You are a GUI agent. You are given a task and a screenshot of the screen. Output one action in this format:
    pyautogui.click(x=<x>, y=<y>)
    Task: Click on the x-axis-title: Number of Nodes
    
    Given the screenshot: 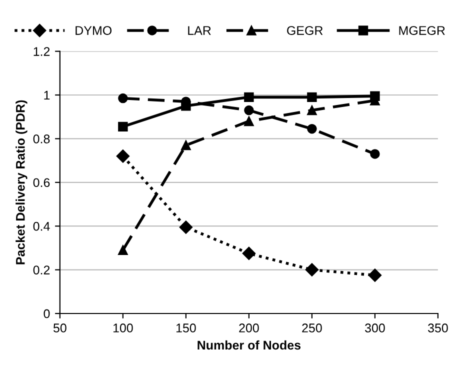 What is the action you would take?
    pyautogui.click(x=249, y=345)
    